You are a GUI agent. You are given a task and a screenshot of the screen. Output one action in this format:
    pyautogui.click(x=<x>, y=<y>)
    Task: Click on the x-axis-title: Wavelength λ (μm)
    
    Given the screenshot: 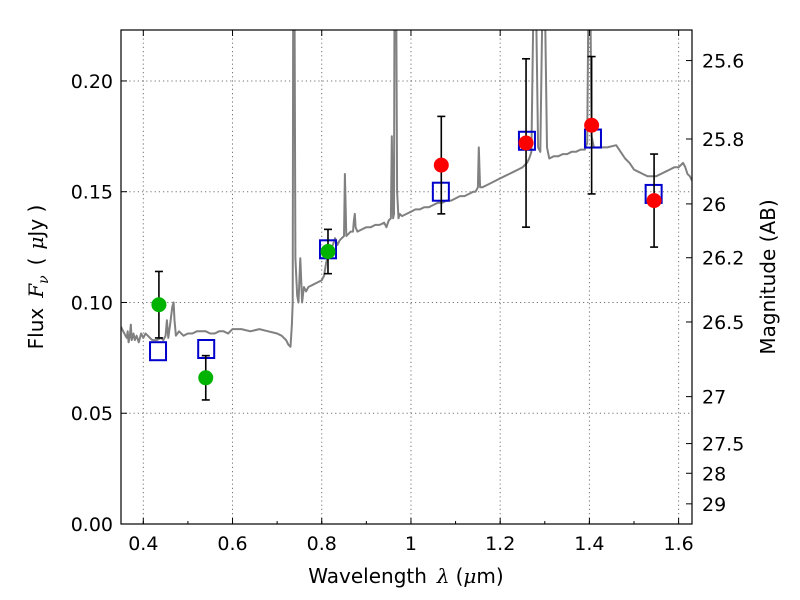 What is the action you would take?
    pyautogui.click(x=405, y=576)
    